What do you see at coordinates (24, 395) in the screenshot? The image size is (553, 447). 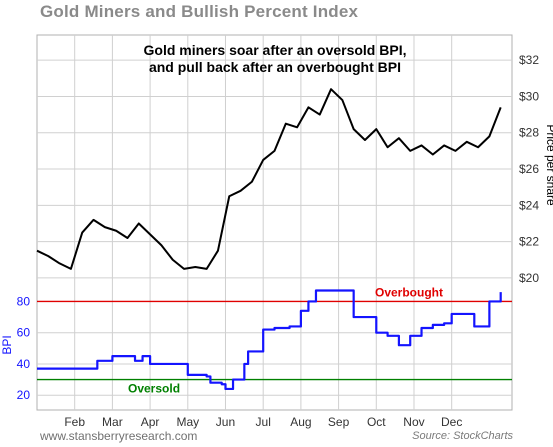 I see `bpi-tick-label: 20` at bounding box center [24, 395].